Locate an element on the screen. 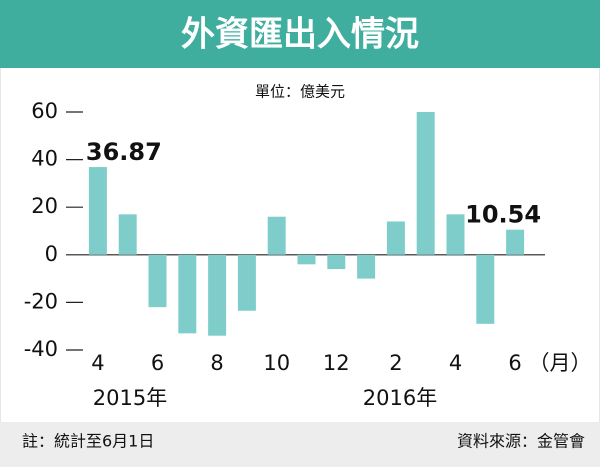 The width and height of the screenshot is (600, 467). chart-title: 外資匯出入情況 is located at coordinates (300, 35).